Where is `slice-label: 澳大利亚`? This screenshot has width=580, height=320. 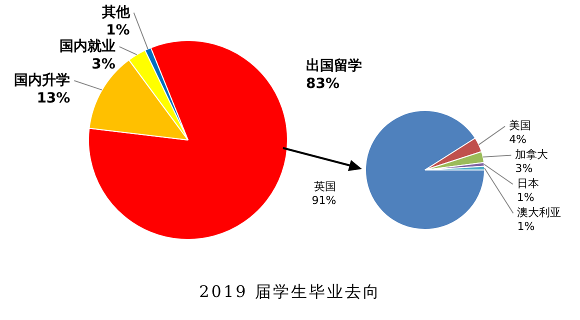 slice-label: 澳大利亚 is located at coordinates (539, 213).